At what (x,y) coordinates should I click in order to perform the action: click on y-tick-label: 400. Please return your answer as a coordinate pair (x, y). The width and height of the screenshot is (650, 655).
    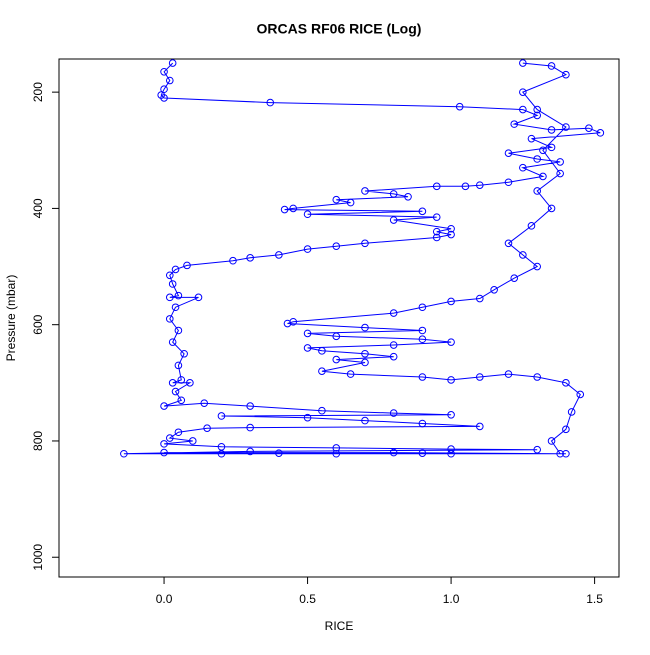
    Looking at the image, I should click on (38, 208).